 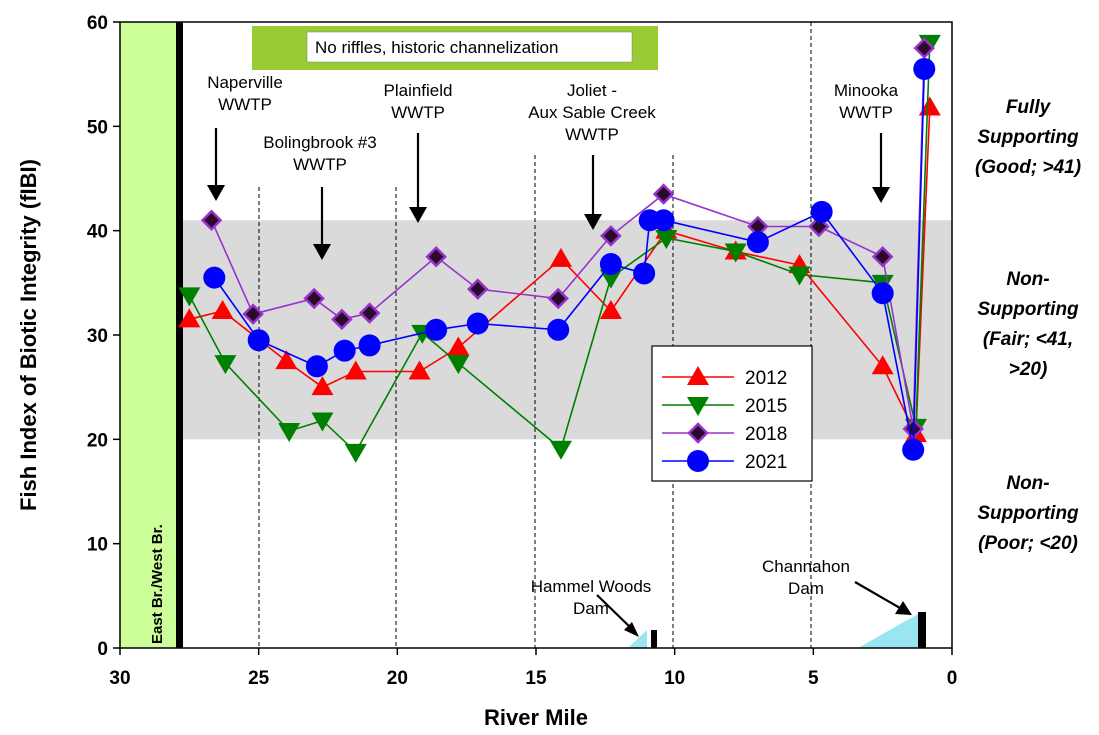 I want to click on y-tick-label-10: 10, so click(x=97, y=545).